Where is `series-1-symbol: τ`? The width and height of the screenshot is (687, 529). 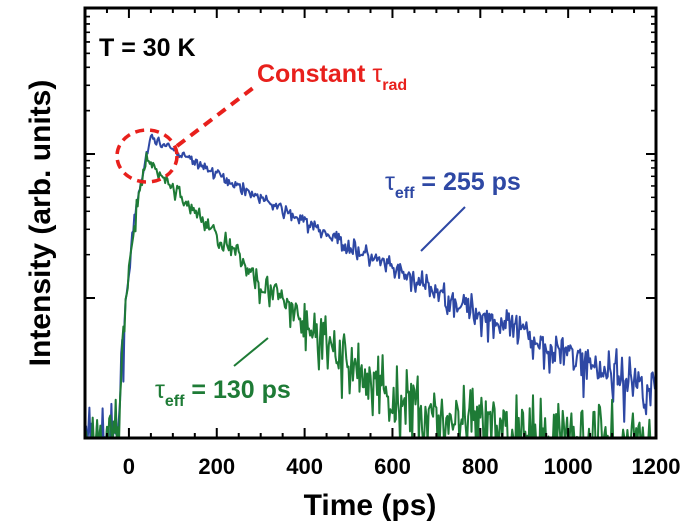
series-1-symbol: τ is located at coordinates (390, 182).